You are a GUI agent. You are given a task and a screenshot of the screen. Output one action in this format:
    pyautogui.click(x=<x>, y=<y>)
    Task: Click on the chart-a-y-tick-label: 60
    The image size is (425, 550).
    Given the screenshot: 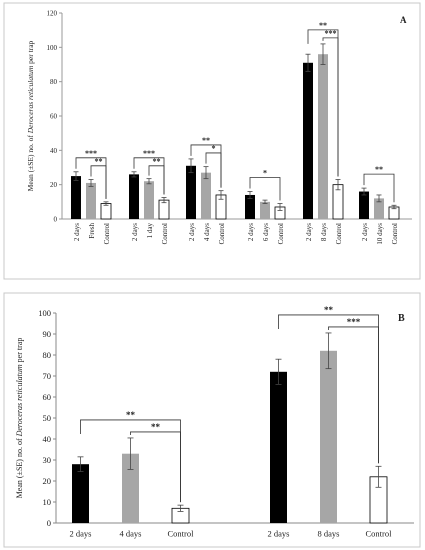 What is the action you would take?
    pyautogui.click(x=54, y=116)
    